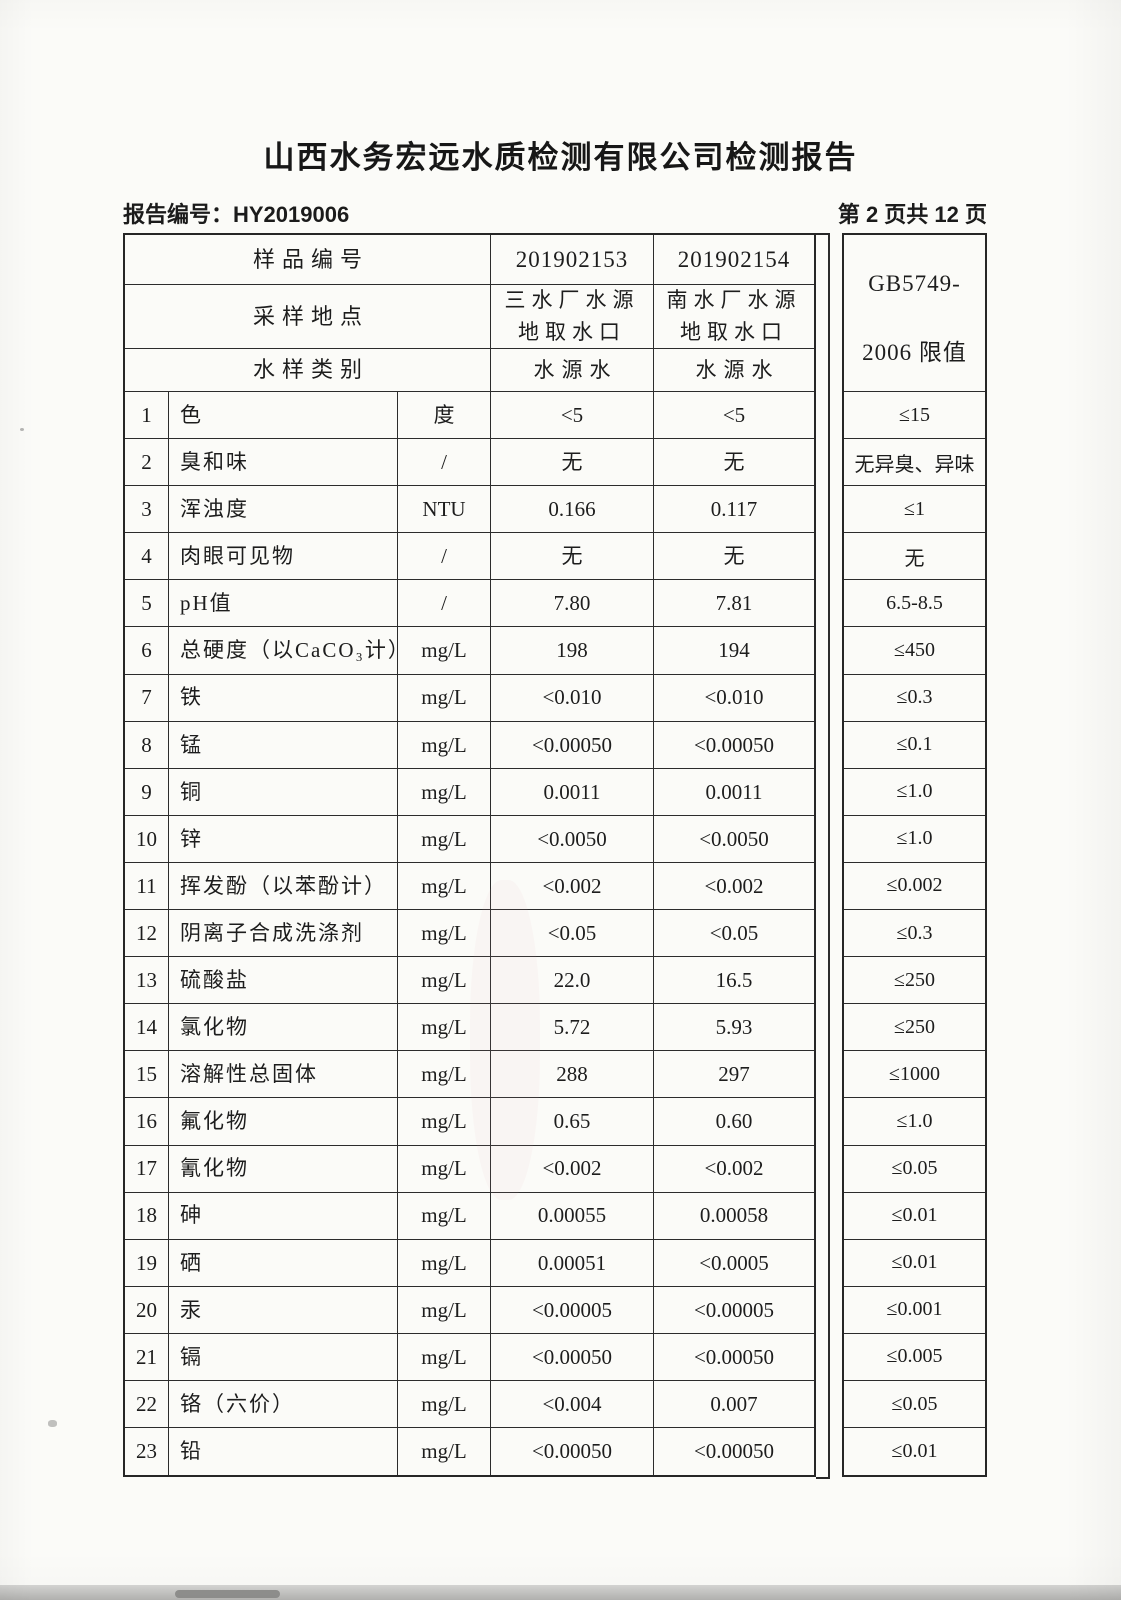 Image resolution: width=1121 pixels, height=1600 pixels. What do you see at coordinates (734, 317) in the screenshot?
I see `header-site-2: 南水厂水源地取水口` at bounding box center [734, 317].